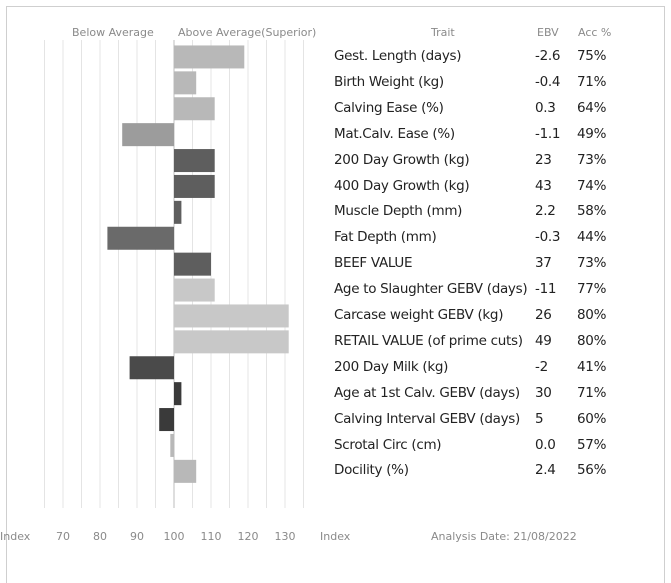 This screenshot has height=583, width=671. I want to click on acc-value: 77%, so click(592, 289).